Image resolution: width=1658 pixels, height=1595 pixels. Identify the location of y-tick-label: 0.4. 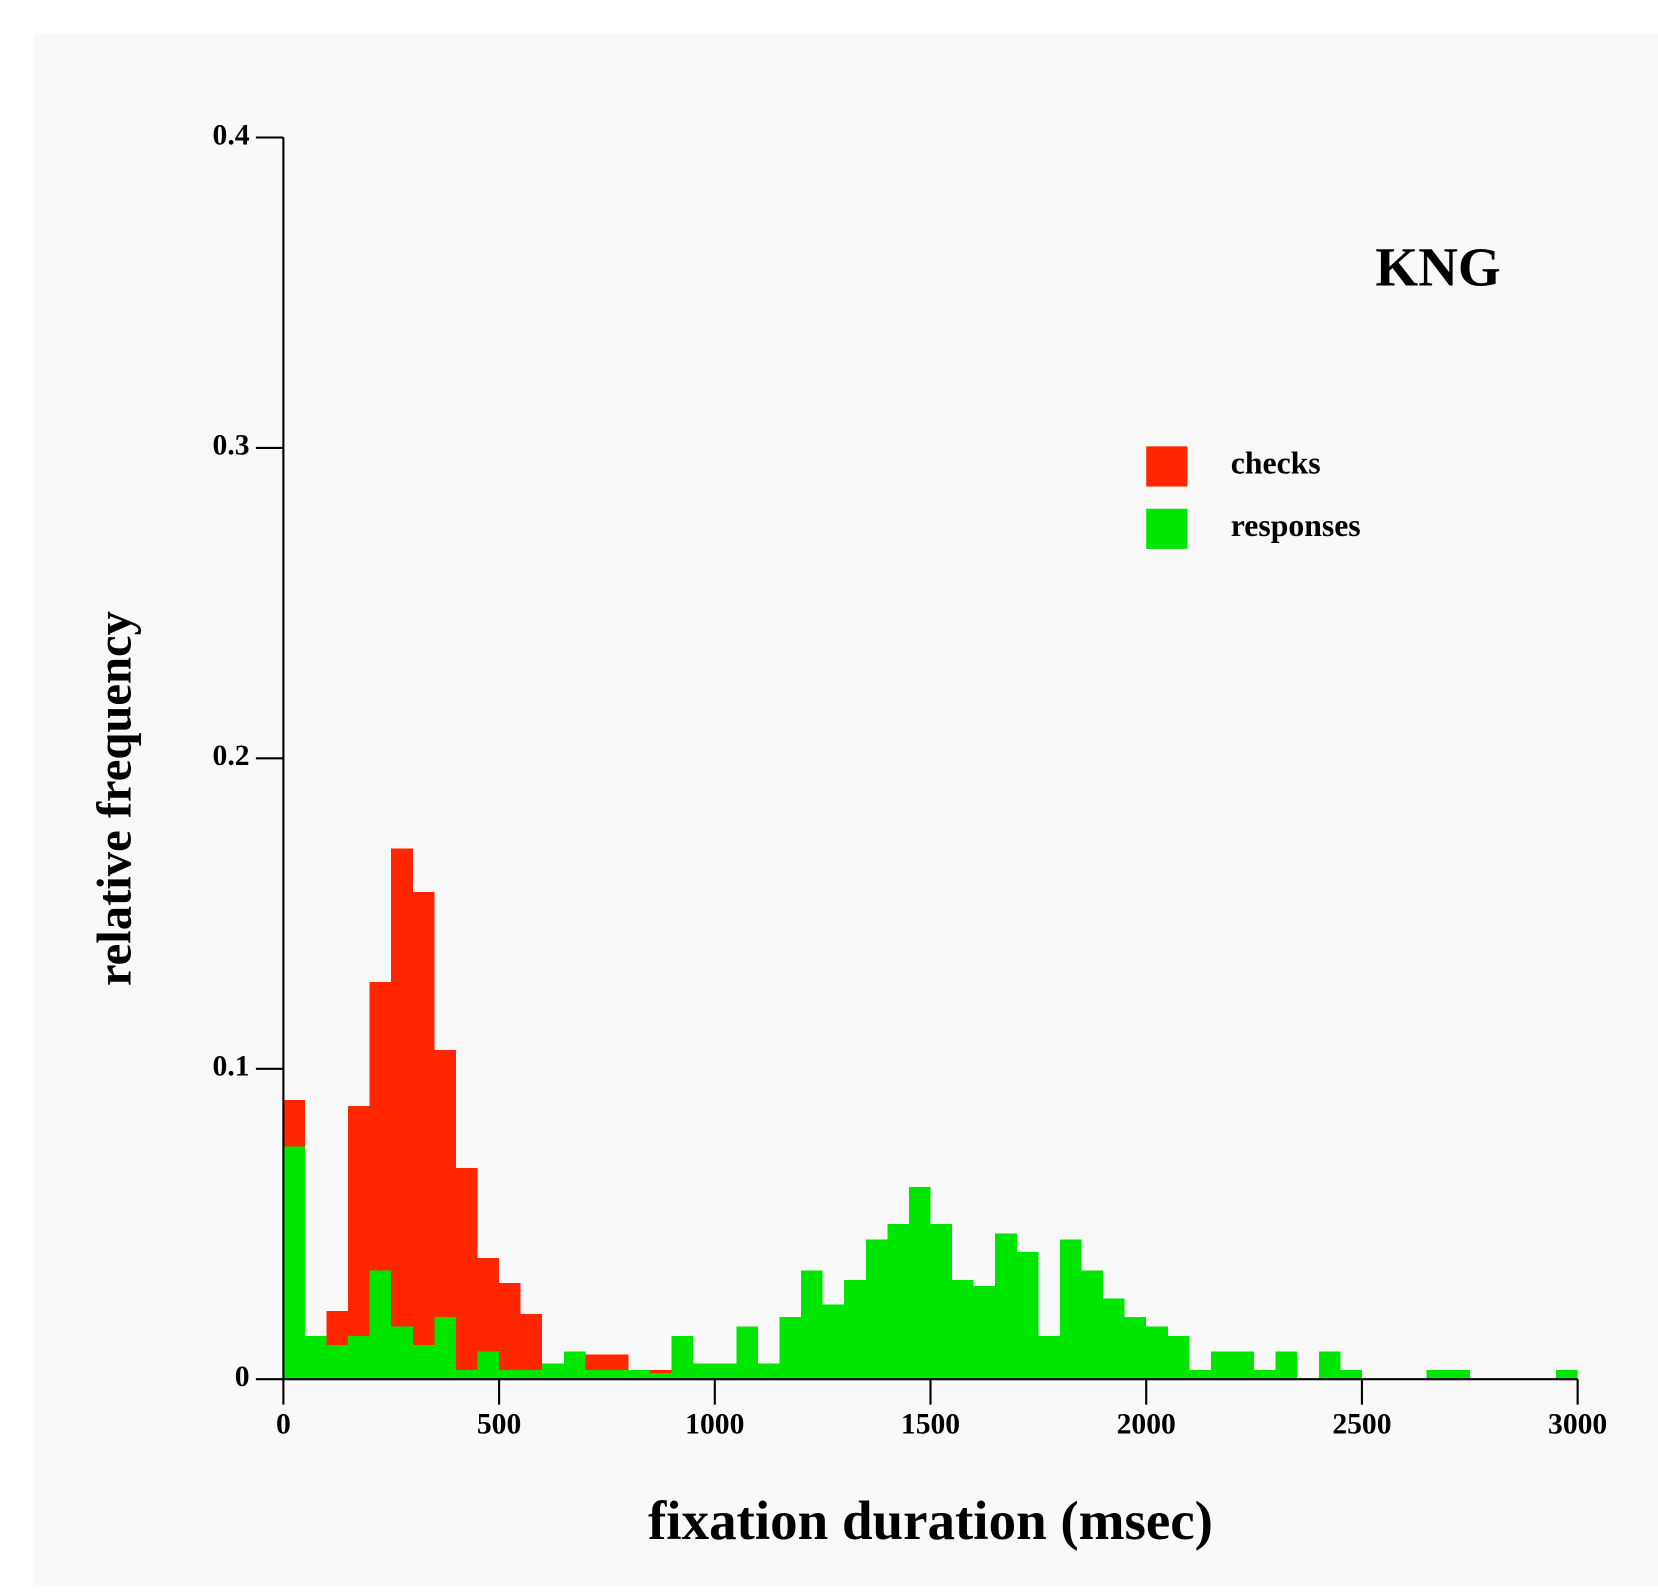
(231, 135).